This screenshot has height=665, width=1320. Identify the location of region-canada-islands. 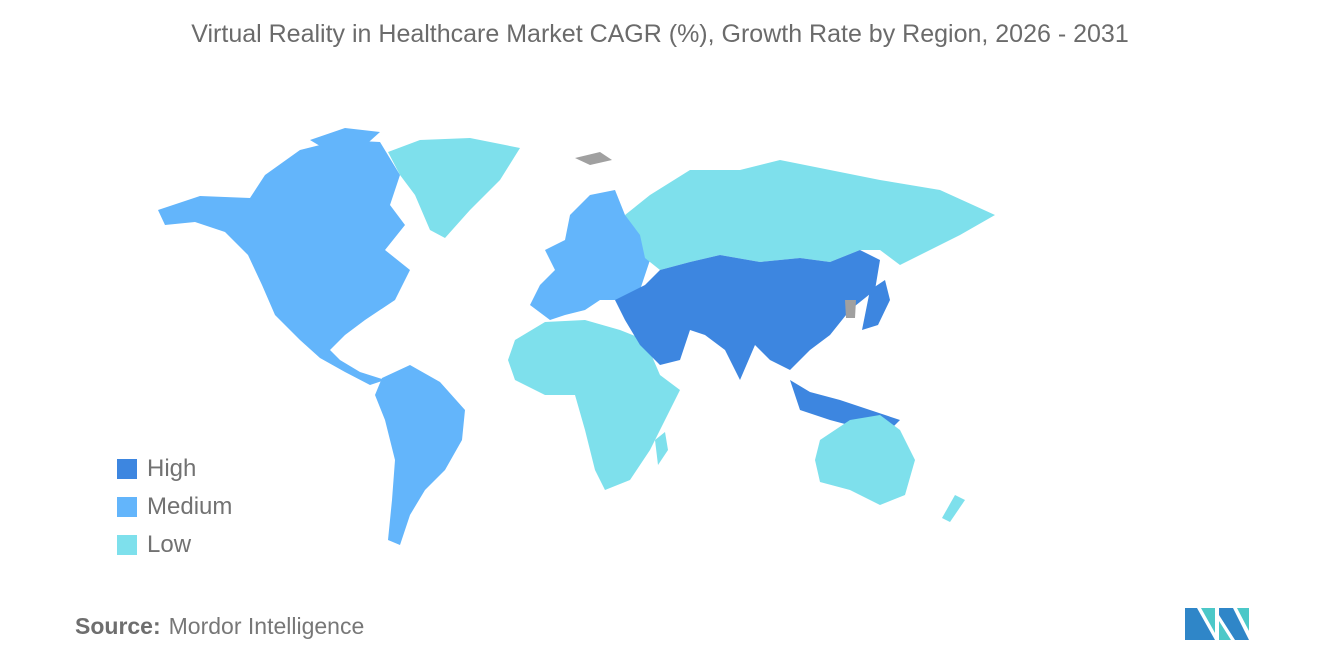
(345, 140).